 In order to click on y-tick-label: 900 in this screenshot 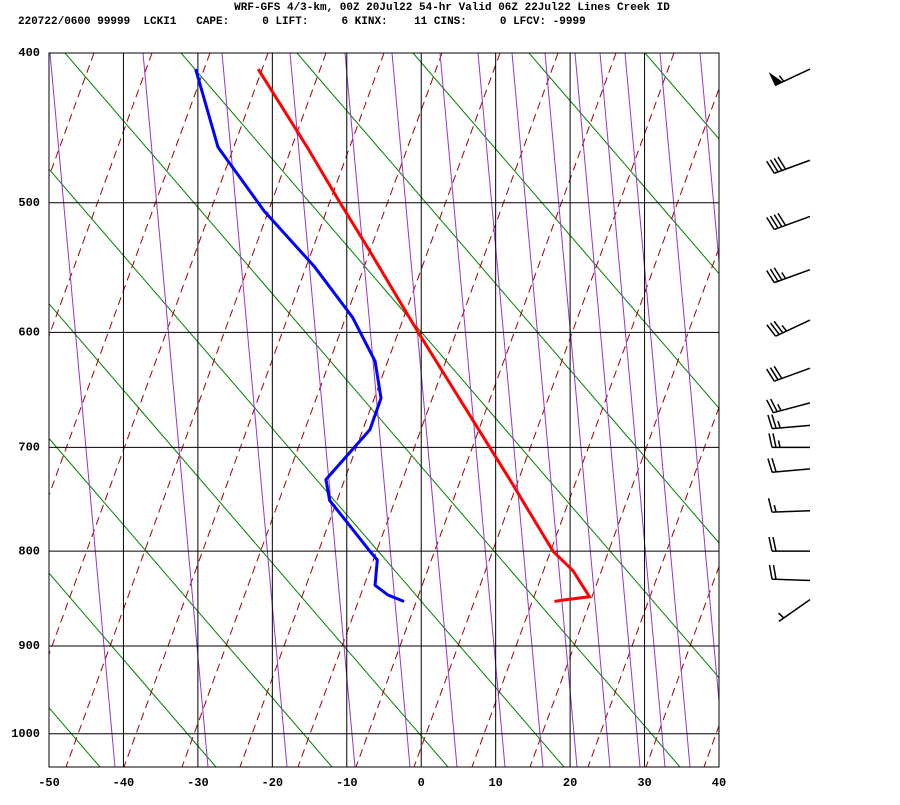, I will do `click(29, 646)`.